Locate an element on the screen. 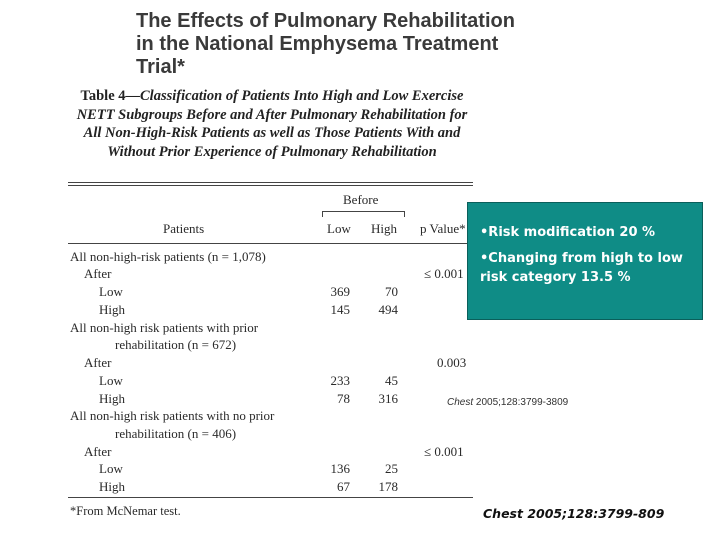 This screenshot has height=540, width=720. table-cell-high: 45 is located at coordinates (391, 380).